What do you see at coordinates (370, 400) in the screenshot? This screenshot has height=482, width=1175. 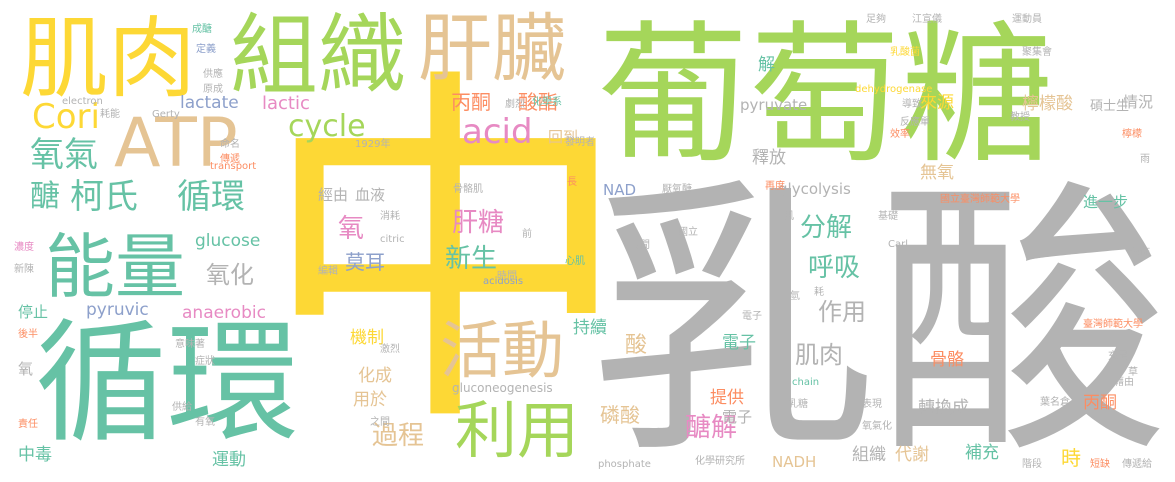 I see `word-used-for: 用於` at bounding box center [370, 400].